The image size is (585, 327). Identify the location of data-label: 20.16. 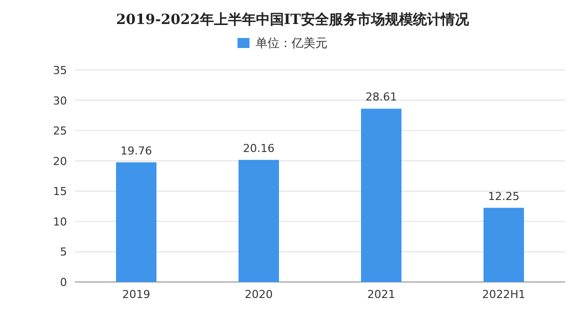
(258, 148).